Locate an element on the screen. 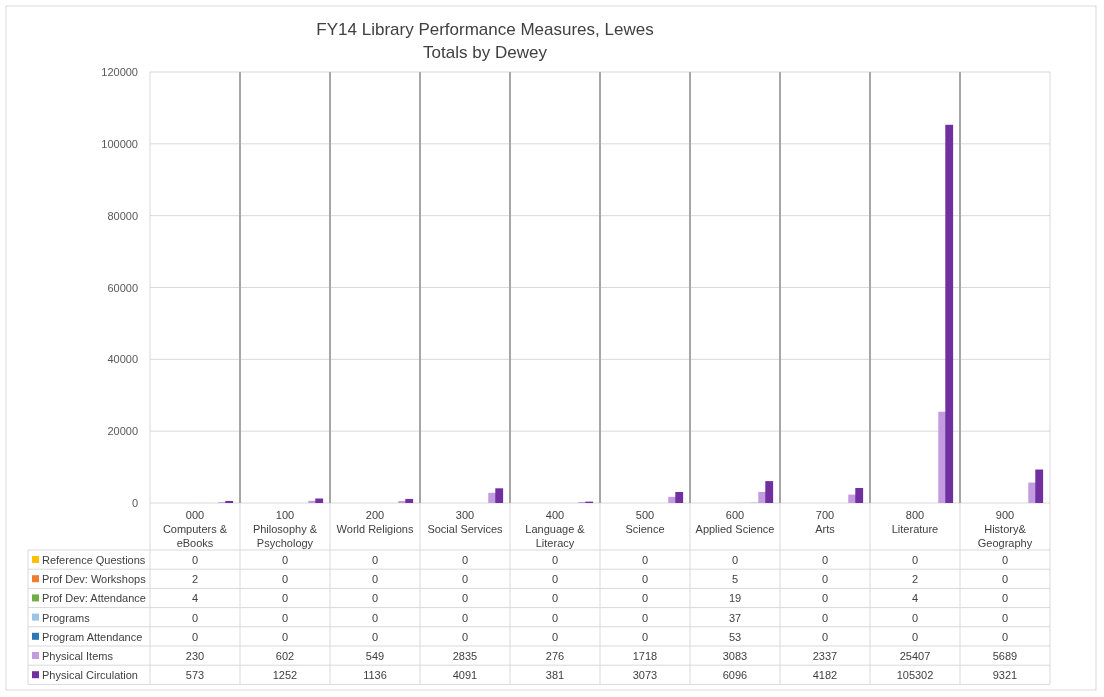  data-label: 1252 is located at coordinates (285, 675).